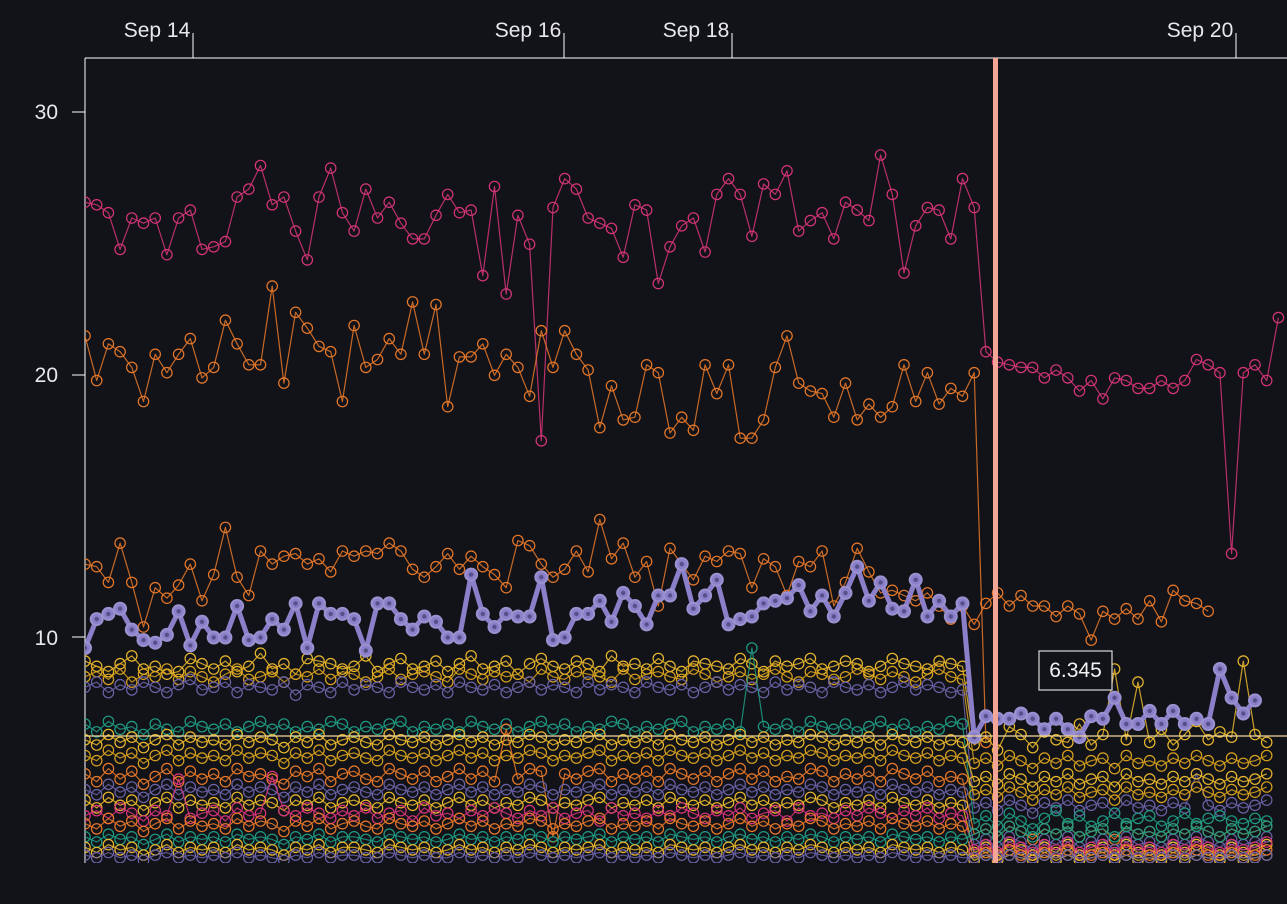  What do you see at coordinates (995, 460) in the screenshot?
I see `cursor-line` at bounding box center [995, 460].